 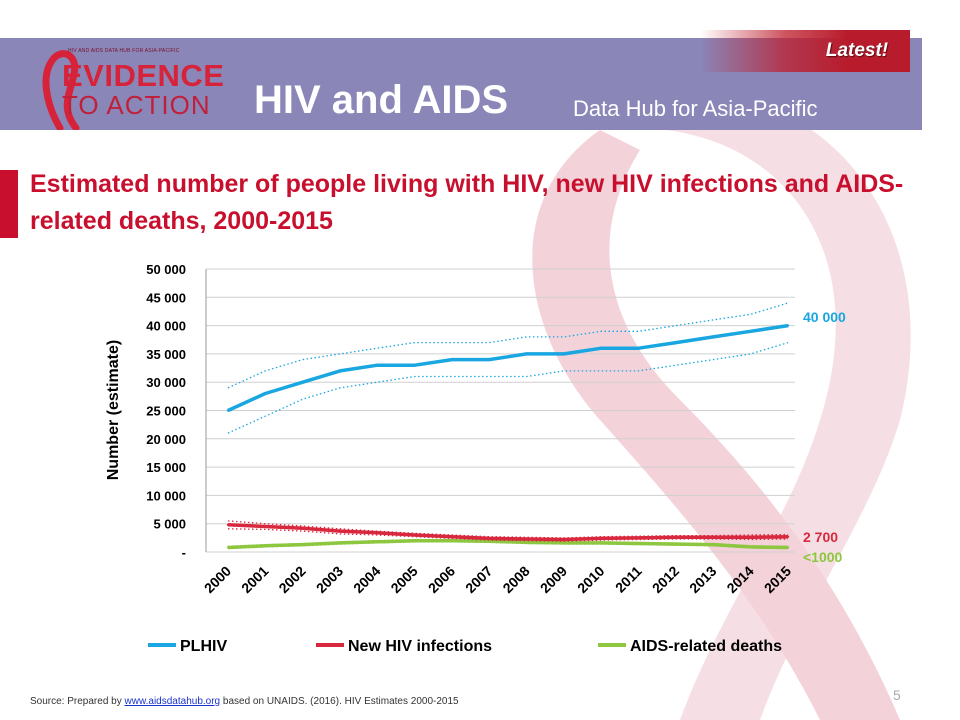 I want to click on latest-button: Latest!, so click(x=857, y=50).